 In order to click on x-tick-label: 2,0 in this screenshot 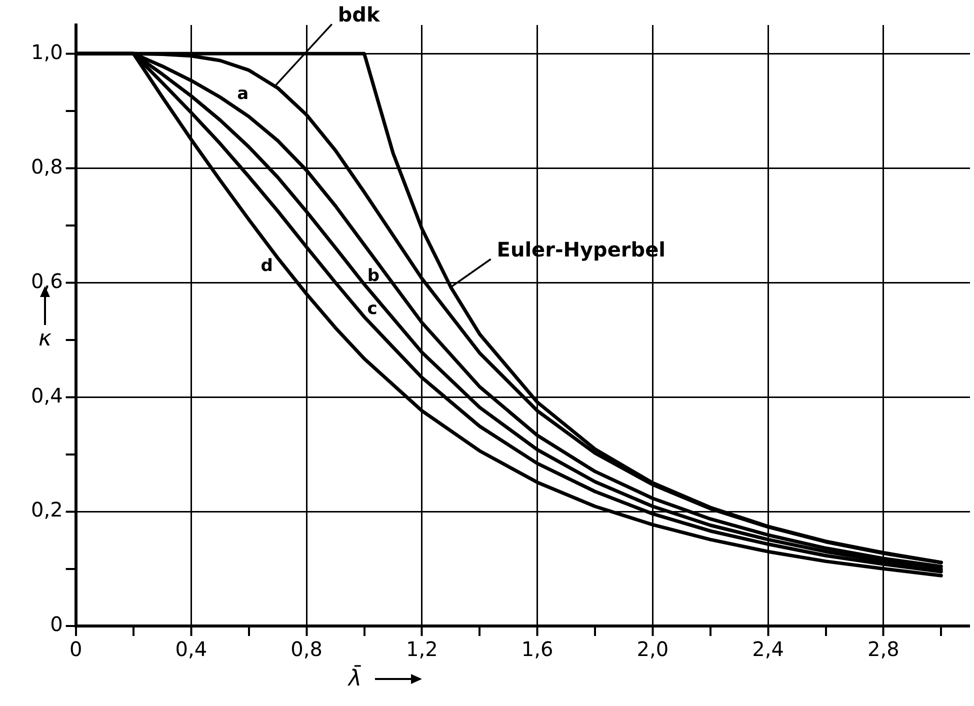, I will do `click(652, 649)`.